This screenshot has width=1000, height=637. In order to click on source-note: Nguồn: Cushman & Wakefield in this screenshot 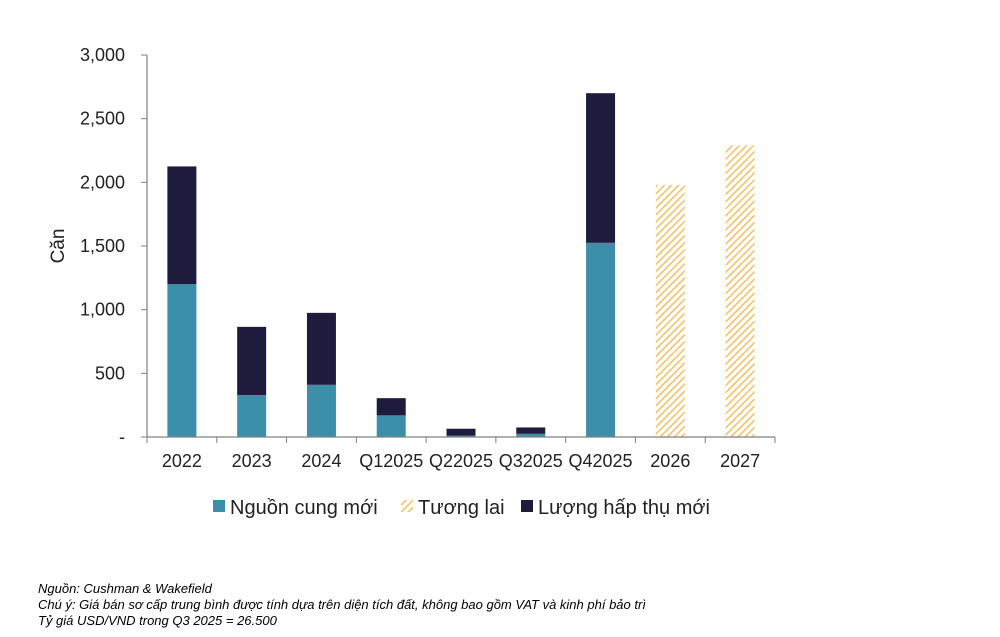, I will do `click(125, 588)`.